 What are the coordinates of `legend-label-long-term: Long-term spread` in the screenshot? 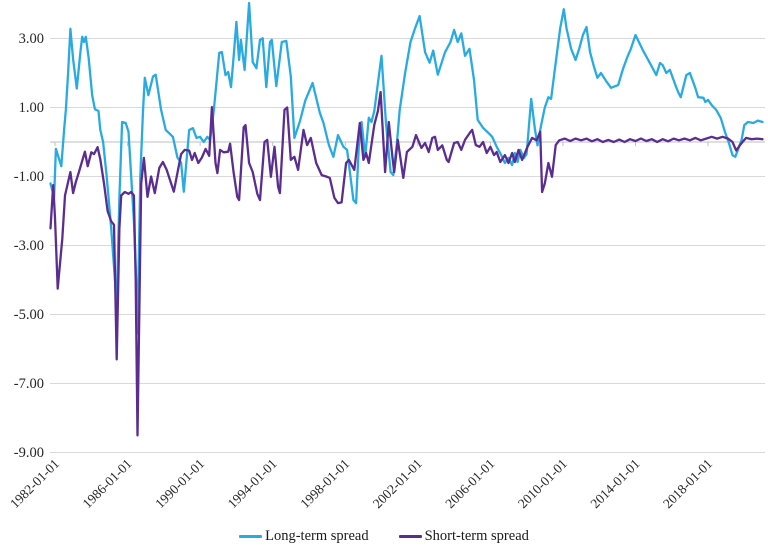 It's located at (317, 536).